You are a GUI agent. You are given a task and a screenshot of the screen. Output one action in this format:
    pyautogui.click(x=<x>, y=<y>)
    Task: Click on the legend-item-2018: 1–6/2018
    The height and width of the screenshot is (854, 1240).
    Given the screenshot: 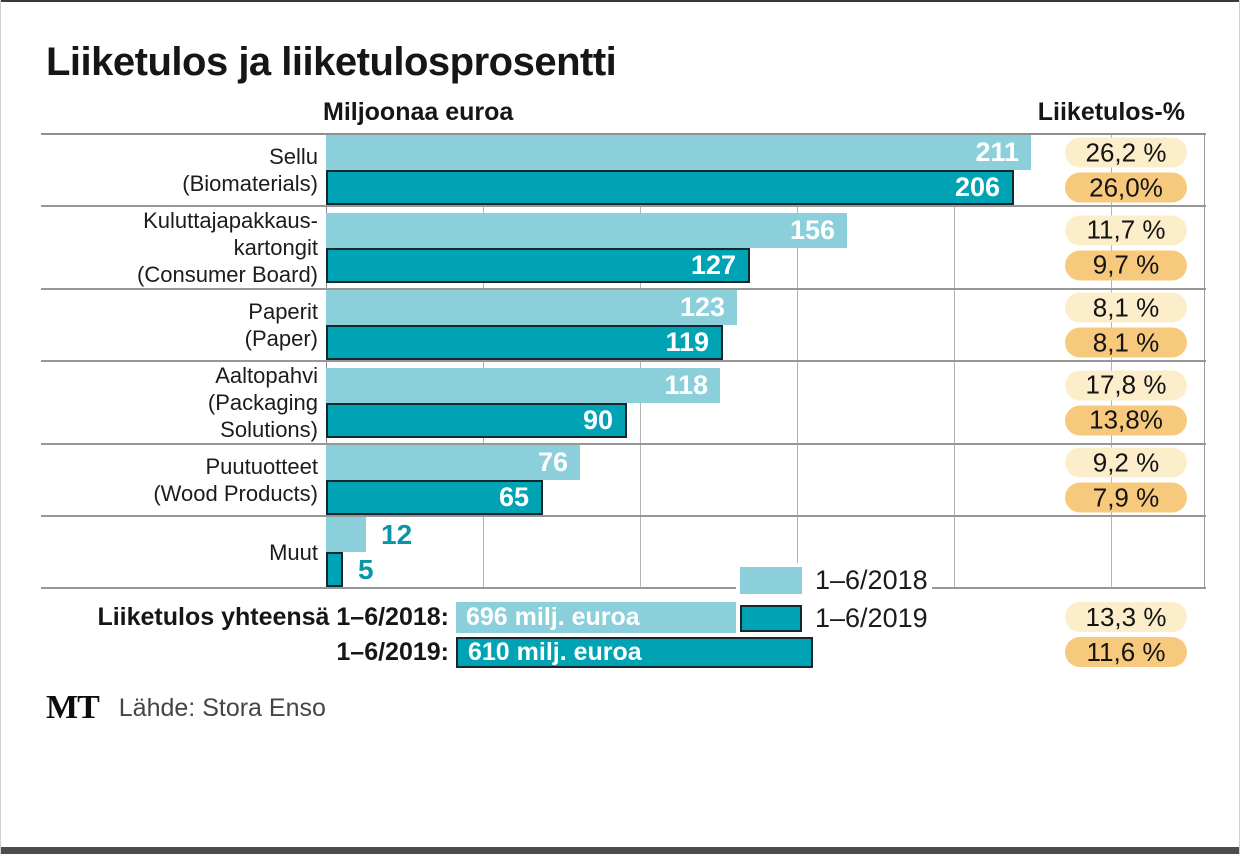 What is the action you would take?
    pyautogui.click(x=834, y=580)
    